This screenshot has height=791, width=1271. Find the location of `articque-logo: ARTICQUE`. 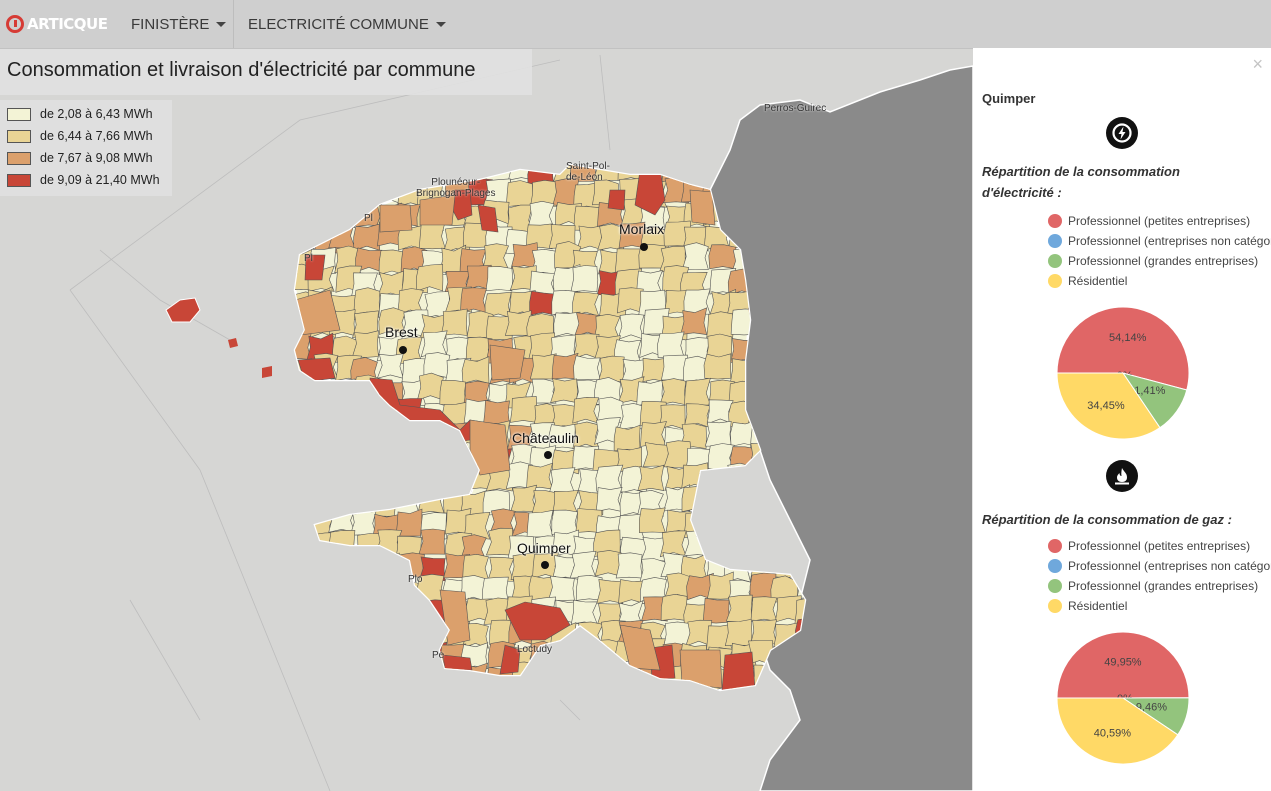

articque-logo: ARTICQUE is located at coordinates (57, 24).